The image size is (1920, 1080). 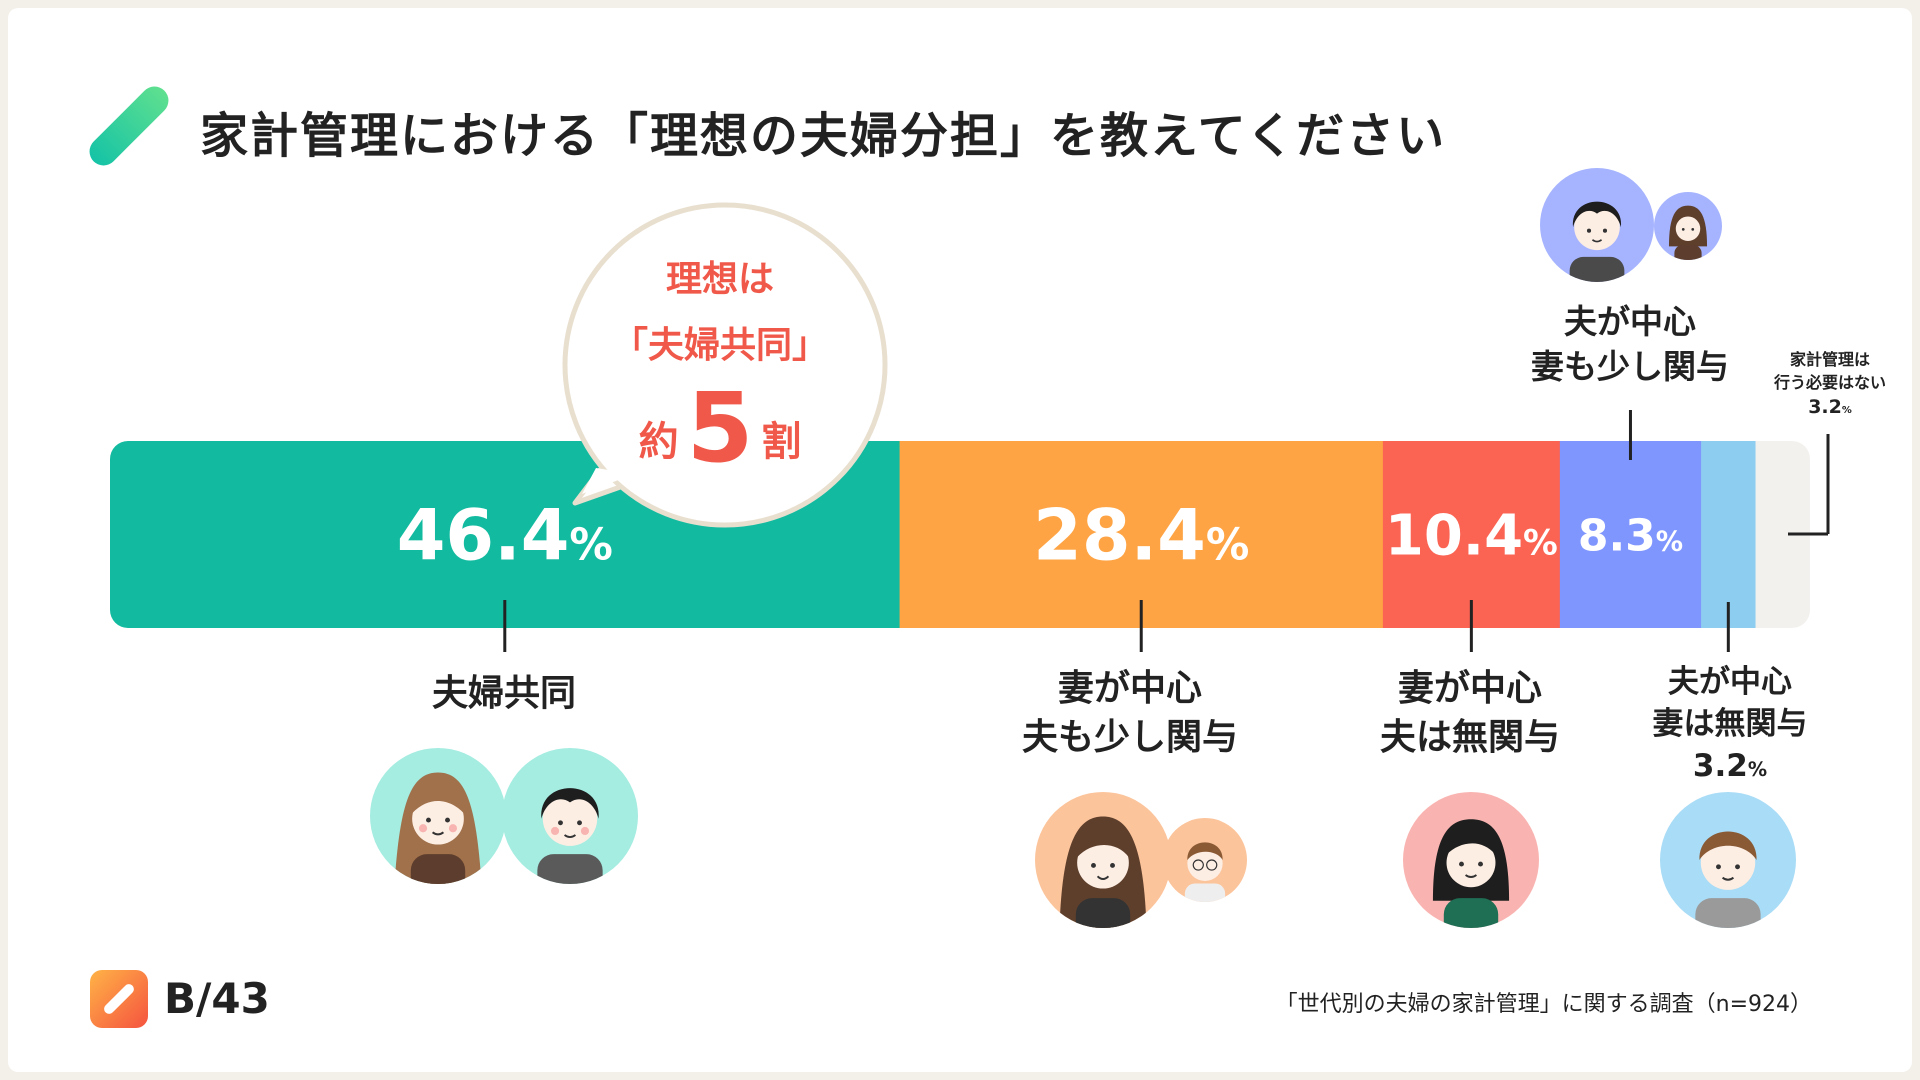 What do you see at coordinates (823, 136) in the screenshot?
I see `page-title: 家計管理における「理想の夫婦分担」を教えてください` at bounding box center [823, 136].